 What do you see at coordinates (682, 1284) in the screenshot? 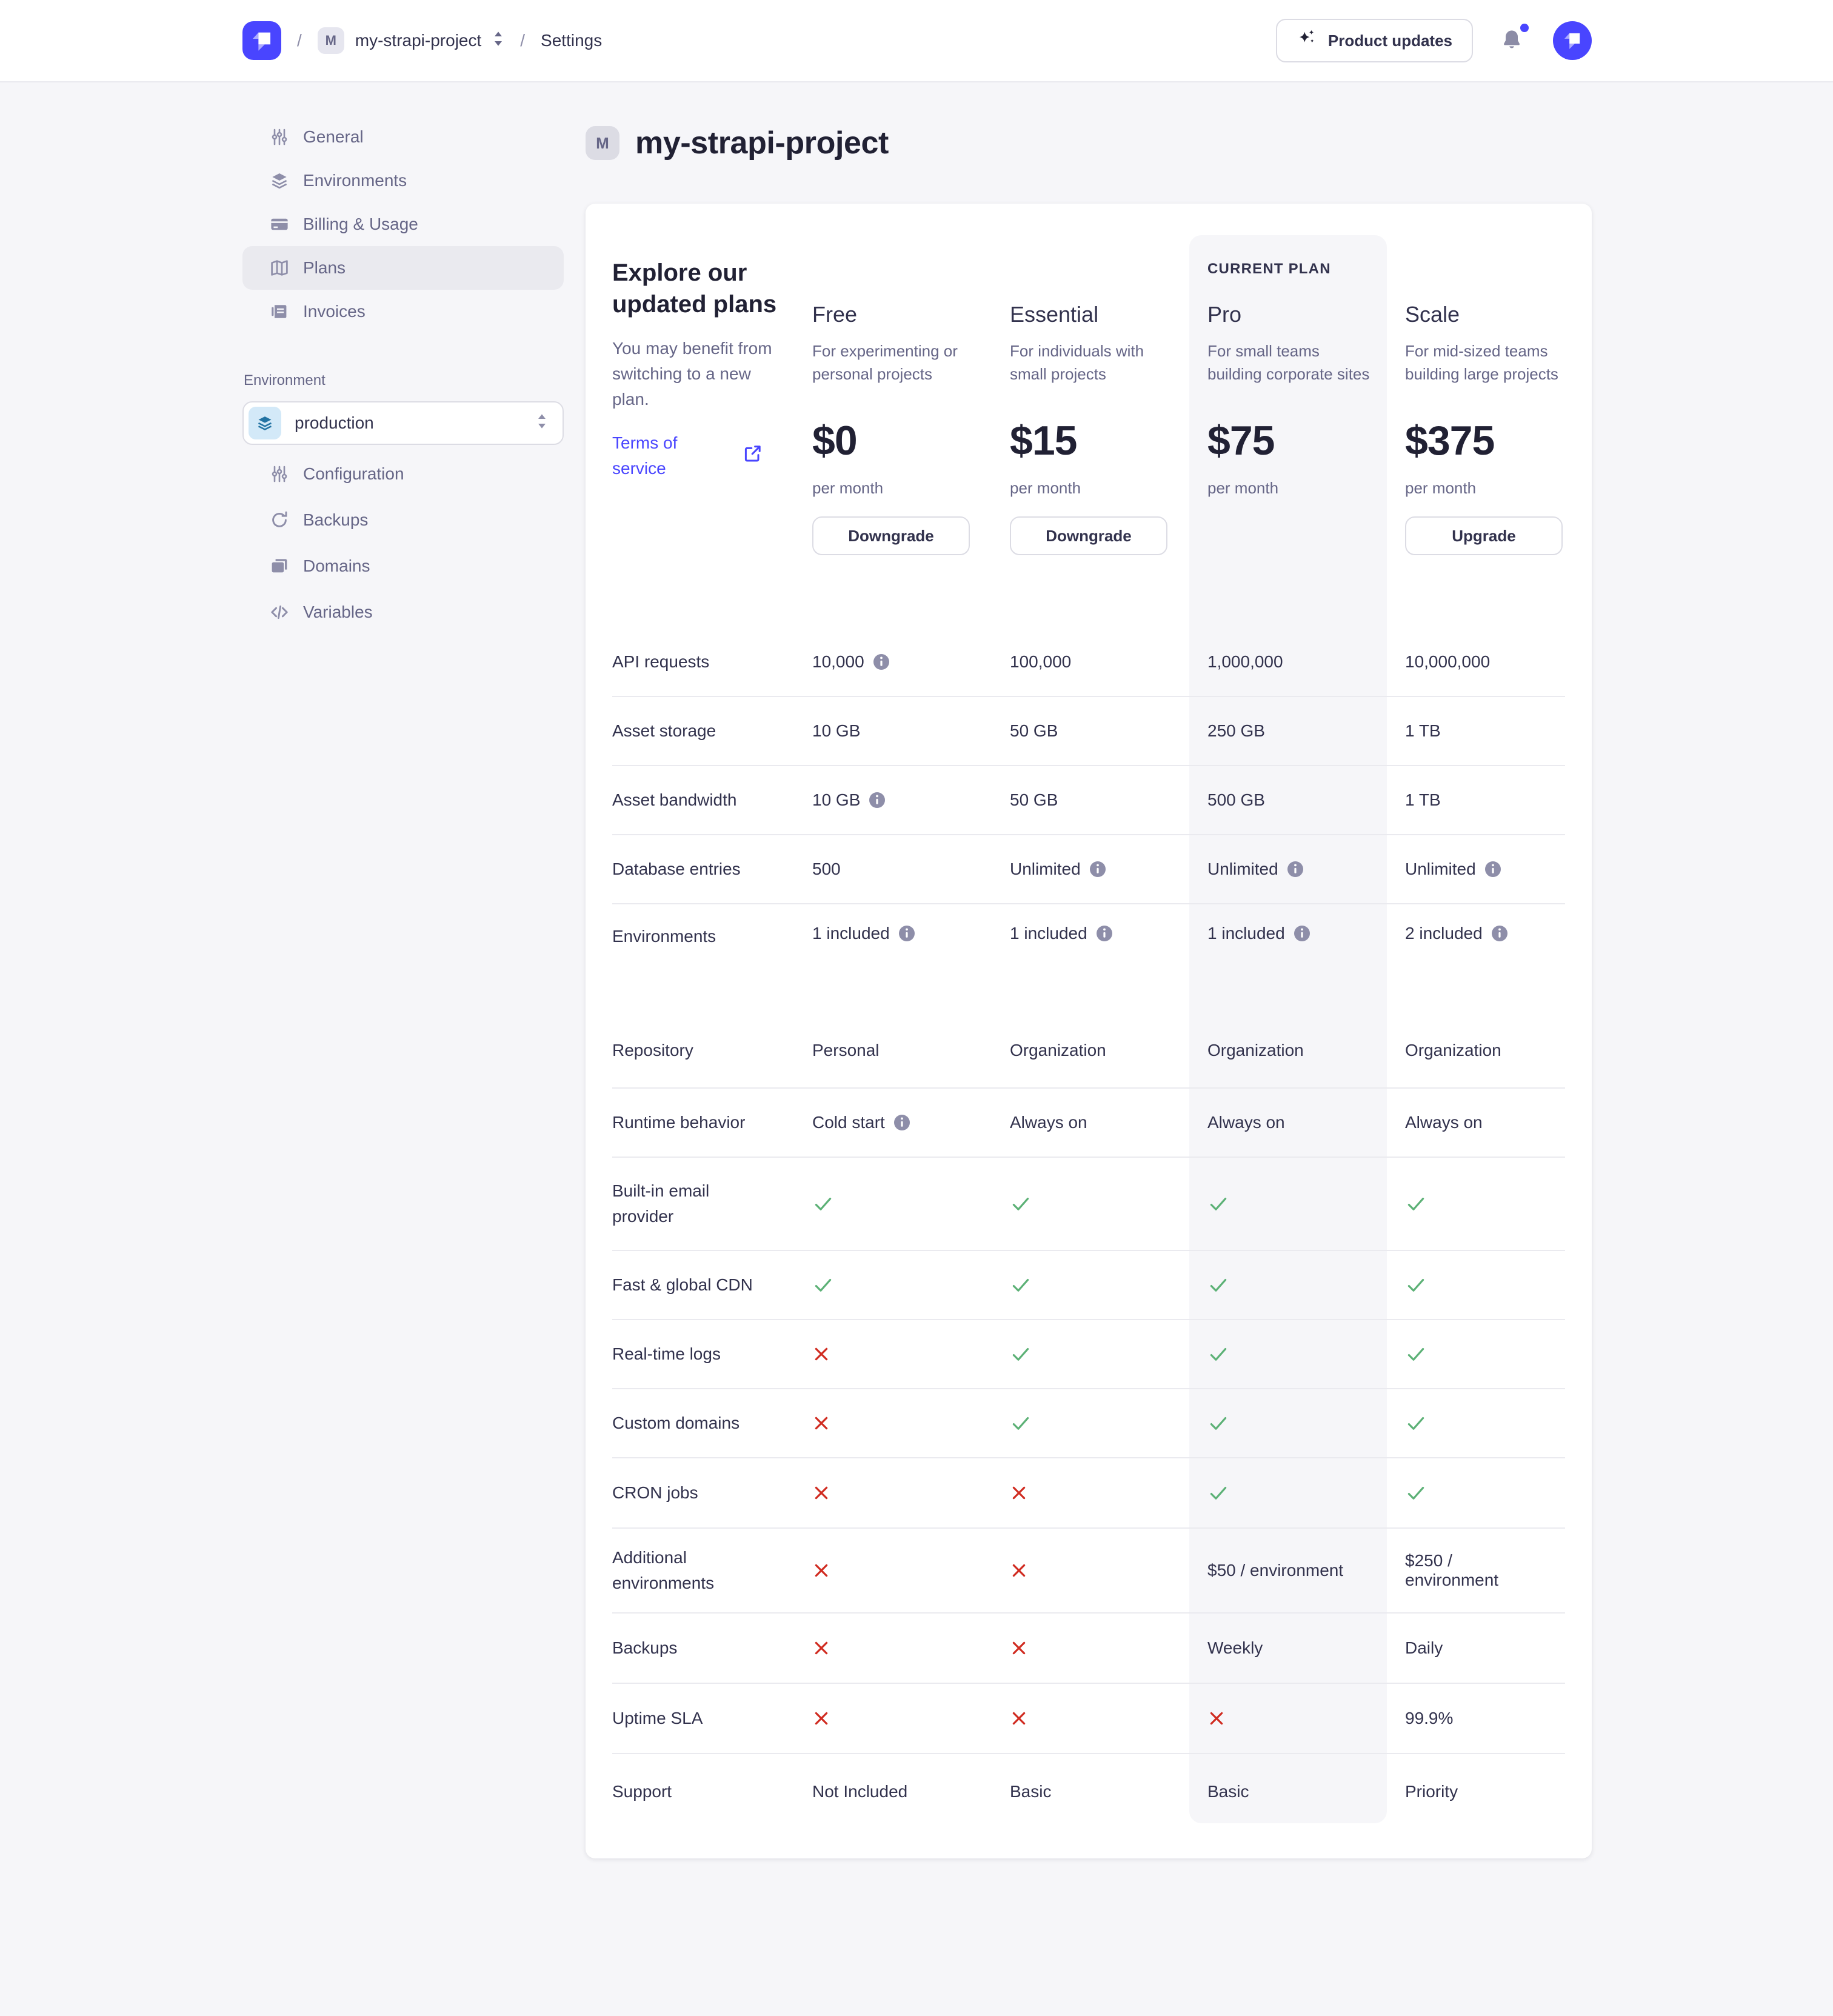
I see `feature-label: Fast & global CDN` at bounding box center [682, 1284].